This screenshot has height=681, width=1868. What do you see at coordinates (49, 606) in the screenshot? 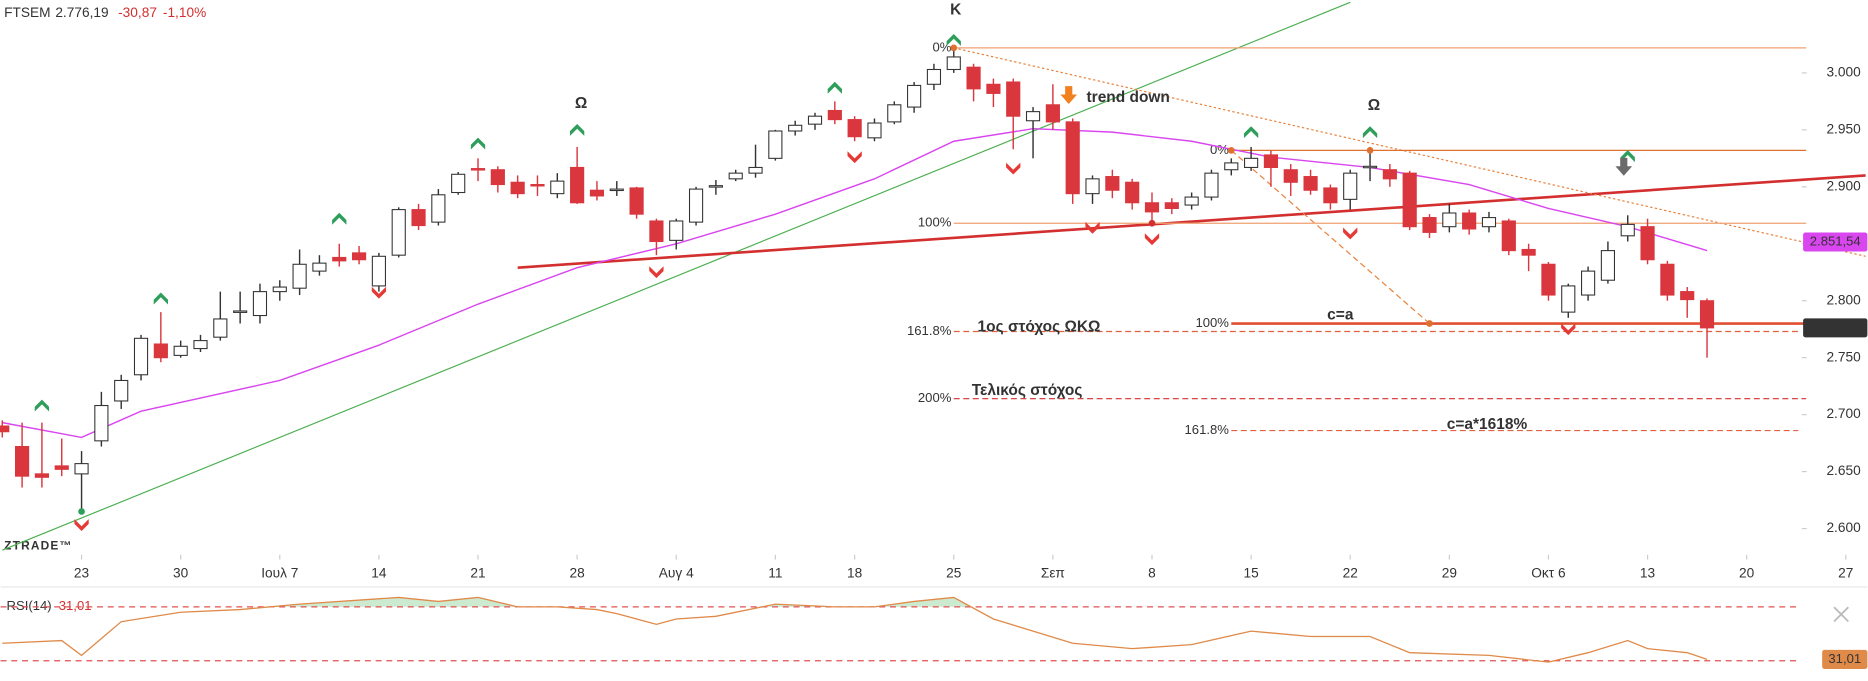
I see `rsi-title: RSI(14) 31,01` at bounding box center [49, 606].